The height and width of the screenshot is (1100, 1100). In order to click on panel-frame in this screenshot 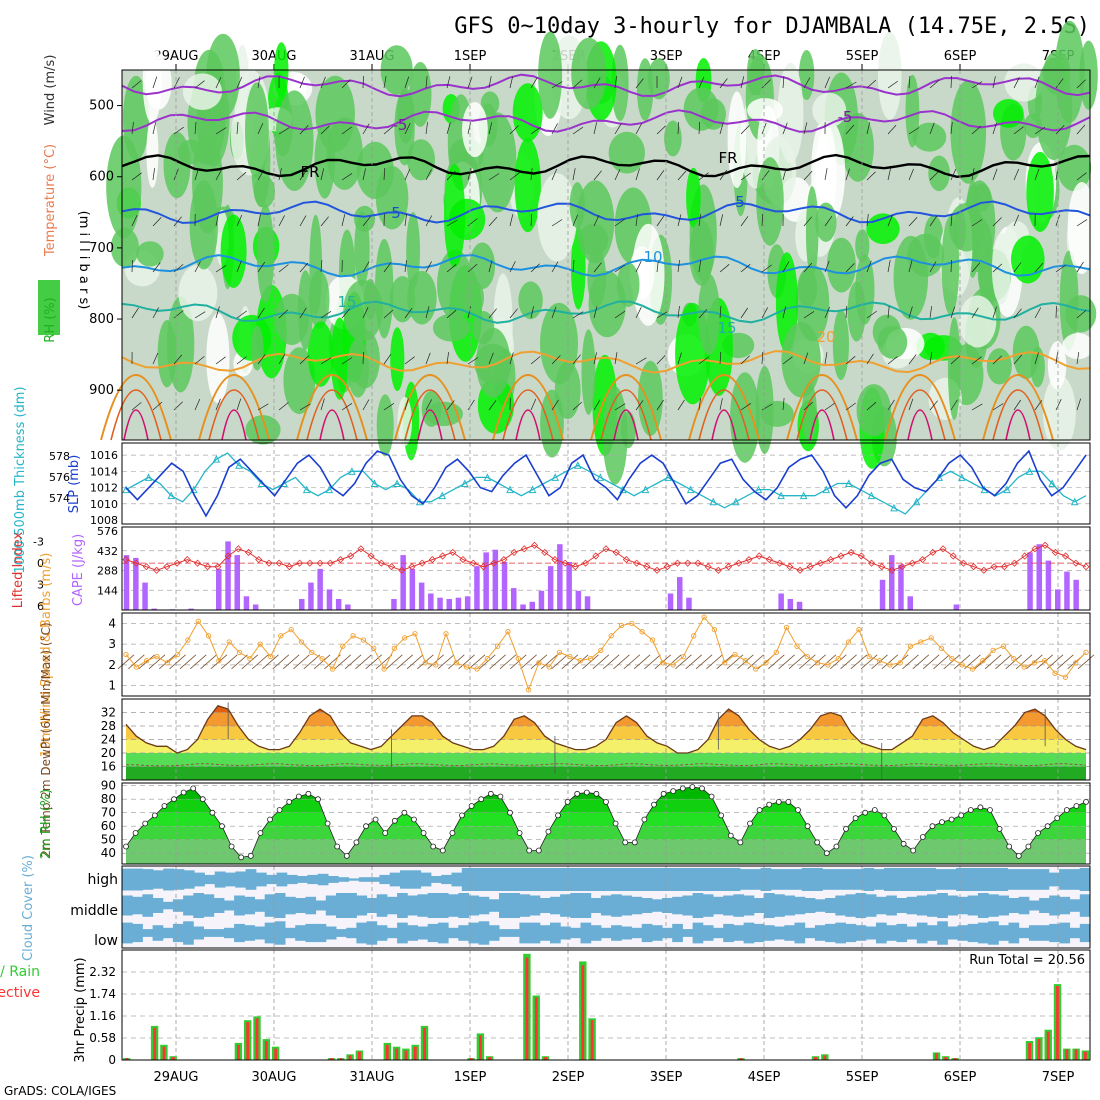, I will do `click(606, 739)`.